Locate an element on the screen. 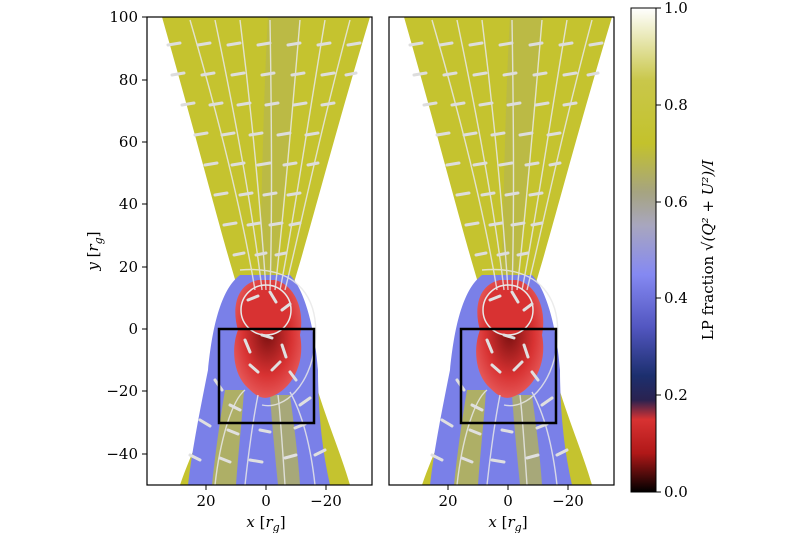  colorbar-tick-label: 0.8 is located at coordinates (676, 105).